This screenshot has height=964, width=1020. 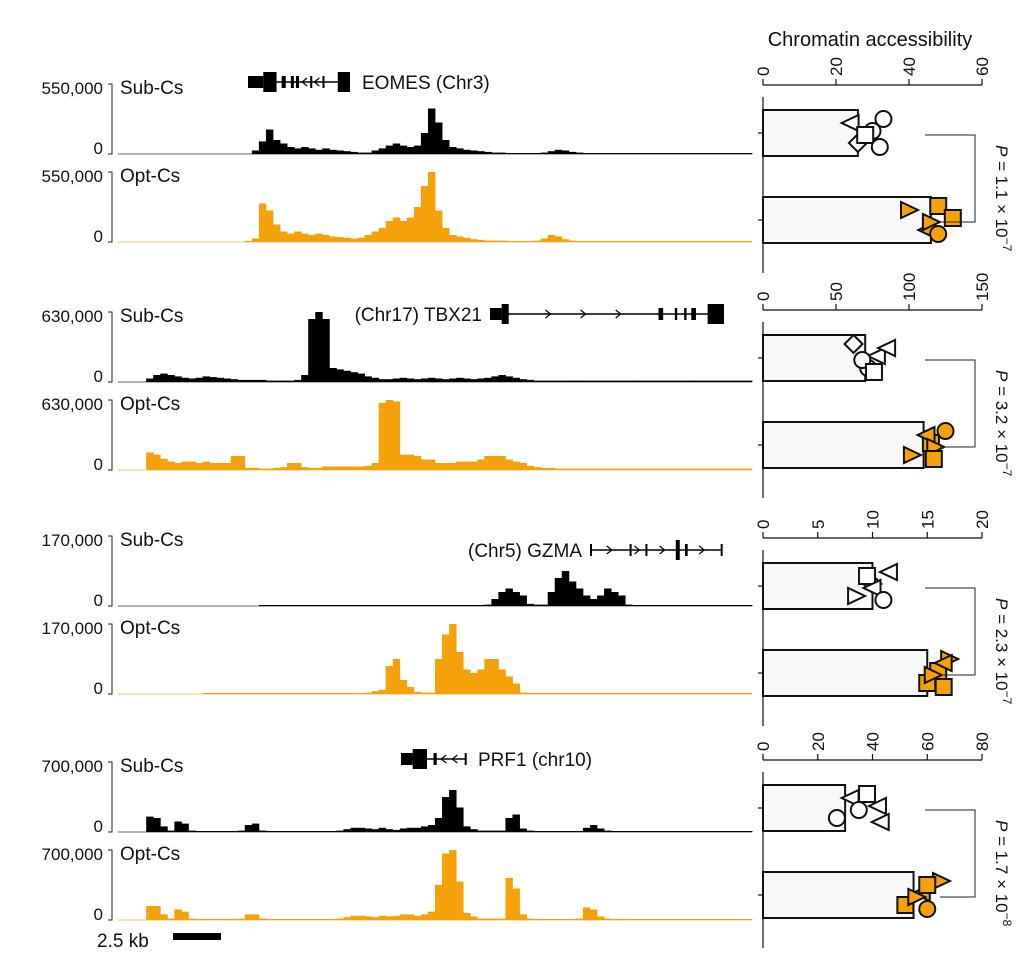 What do you see at coordinates (1001, 376) in the screenshot?
I see `p-value-prefix: P` at bounding box center [1001, 376].